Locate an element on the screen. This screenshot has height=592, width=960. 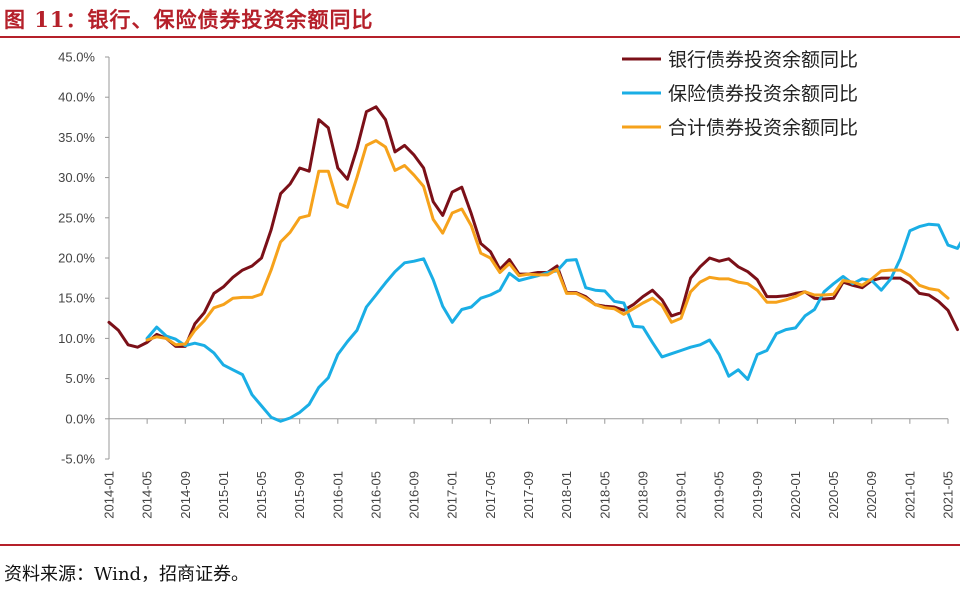
x-tick-label: 2019-01 is located at coordinates (681, 495).